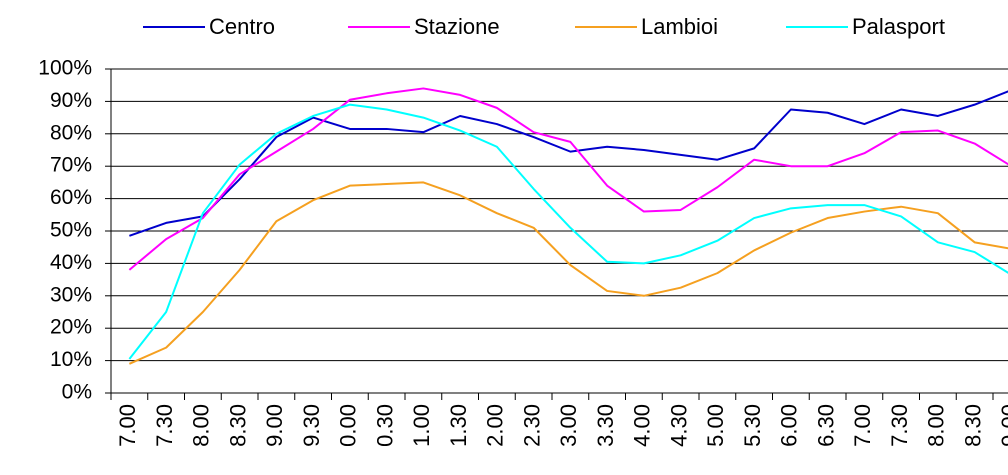  What do you see at coordinates (898, 26) in the screenshot?
I see `legend-label: Palasport` at bounding box center [898, 26].